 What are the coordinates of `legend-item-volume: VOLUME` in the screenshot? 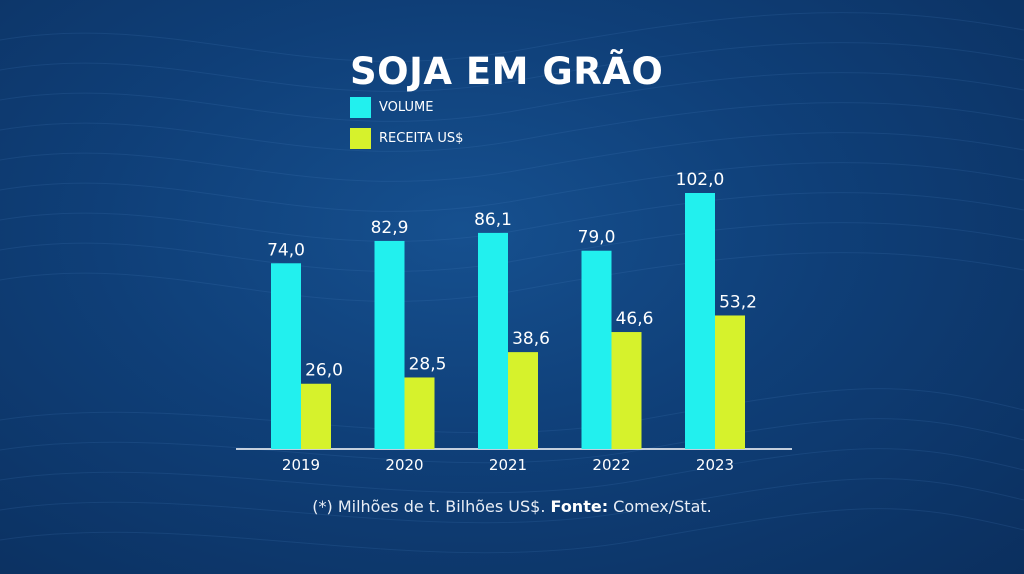 It's located at (391, 107).